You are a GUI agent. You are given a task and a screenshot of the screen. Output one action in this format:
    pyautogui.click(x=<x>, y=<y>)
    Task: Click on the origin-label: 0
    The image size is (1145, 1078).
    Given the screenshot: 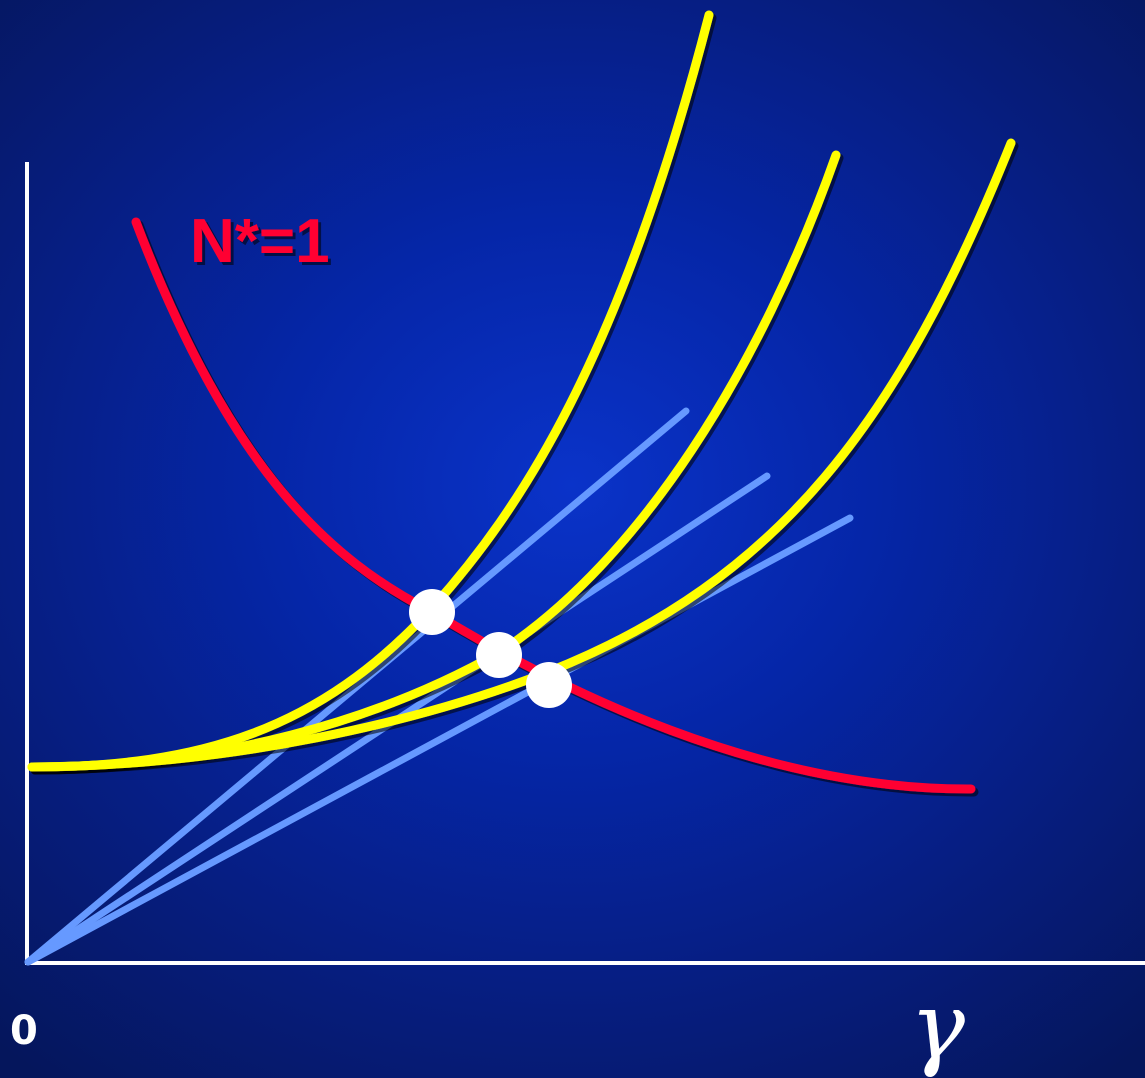 What is the action you would take?
    pyautogui.click(x=24, y=1031)
    